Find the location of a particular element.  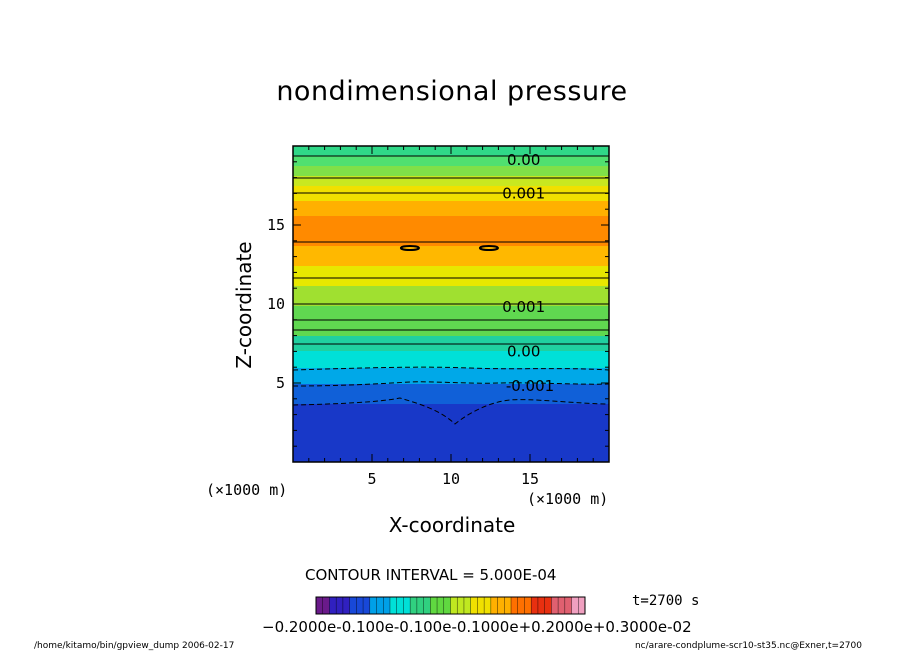

chart-title: nondimensional pressure is located at coordinates (452, 91).